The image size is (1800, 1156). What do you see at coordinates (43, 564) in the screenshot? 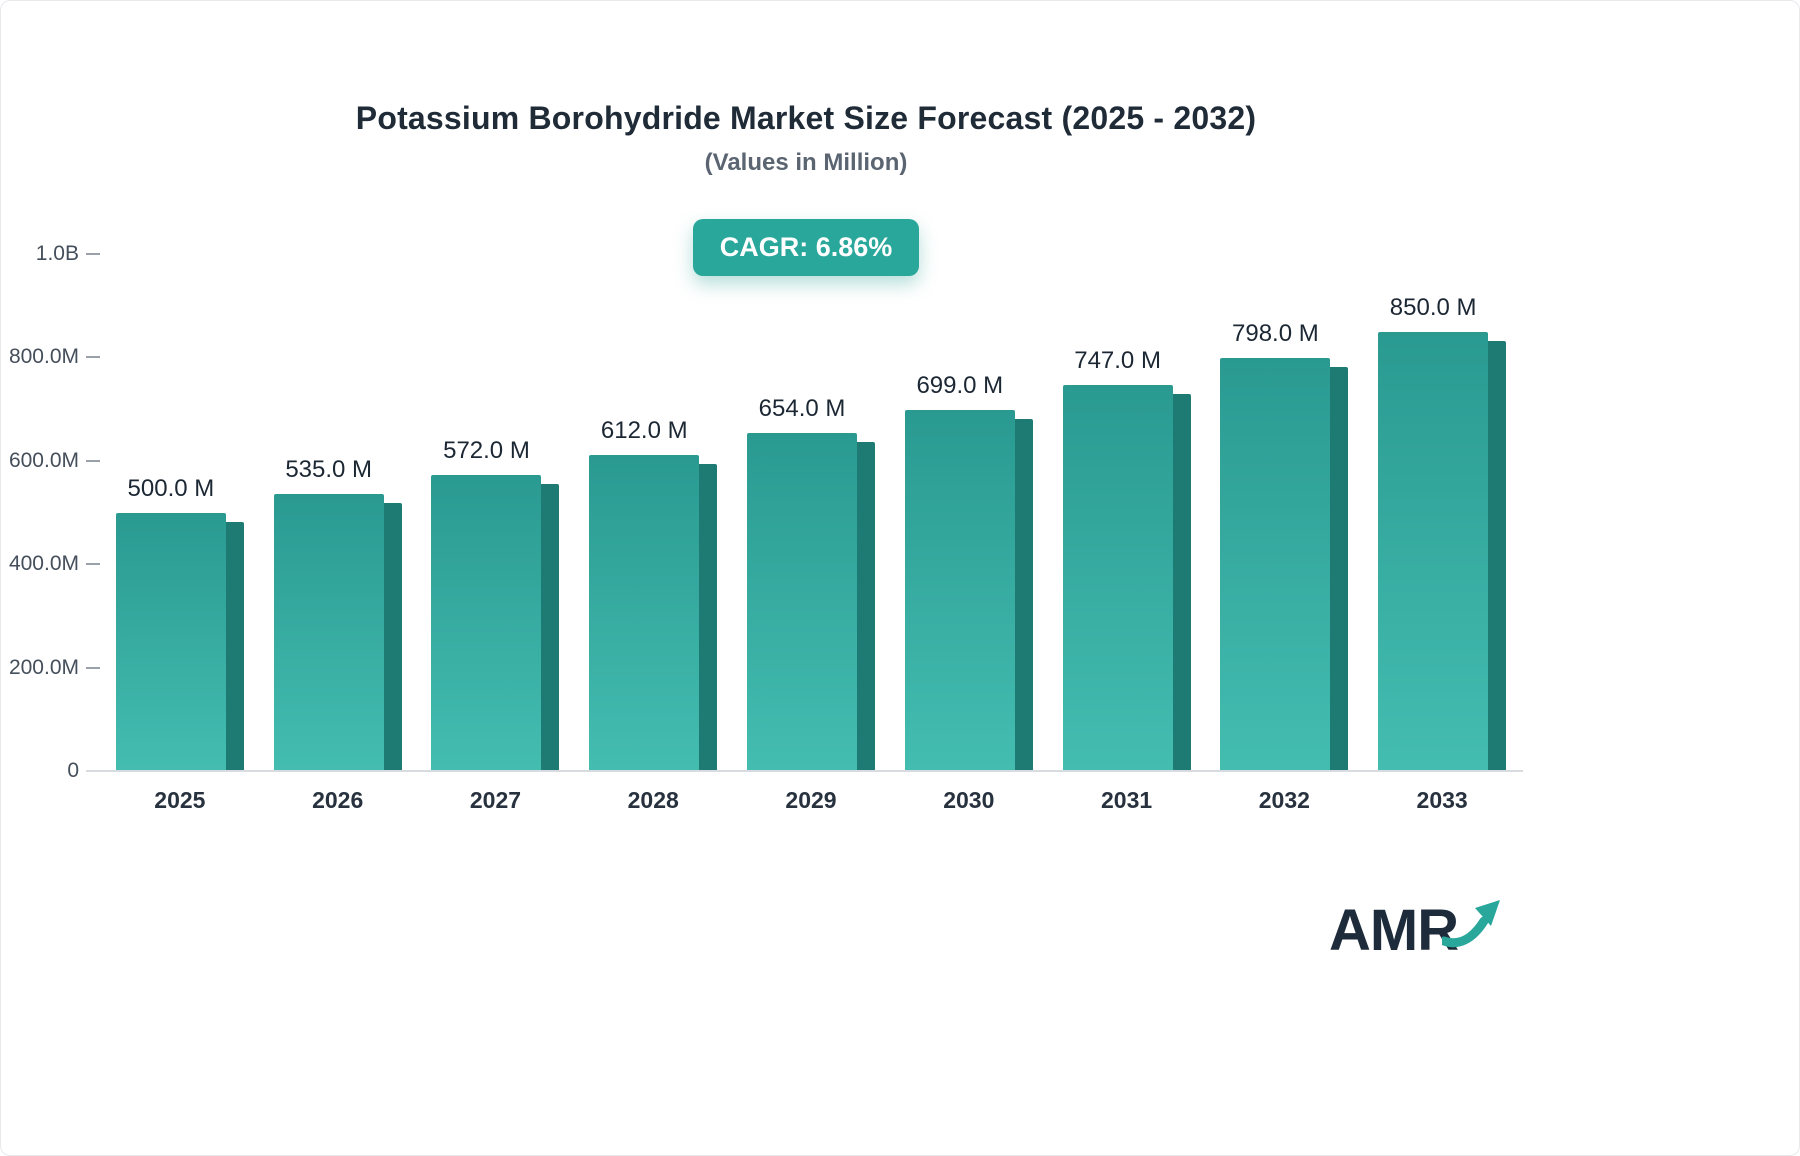
I see `y-tick-label: 400.0M` at bounding box center [43, 564].